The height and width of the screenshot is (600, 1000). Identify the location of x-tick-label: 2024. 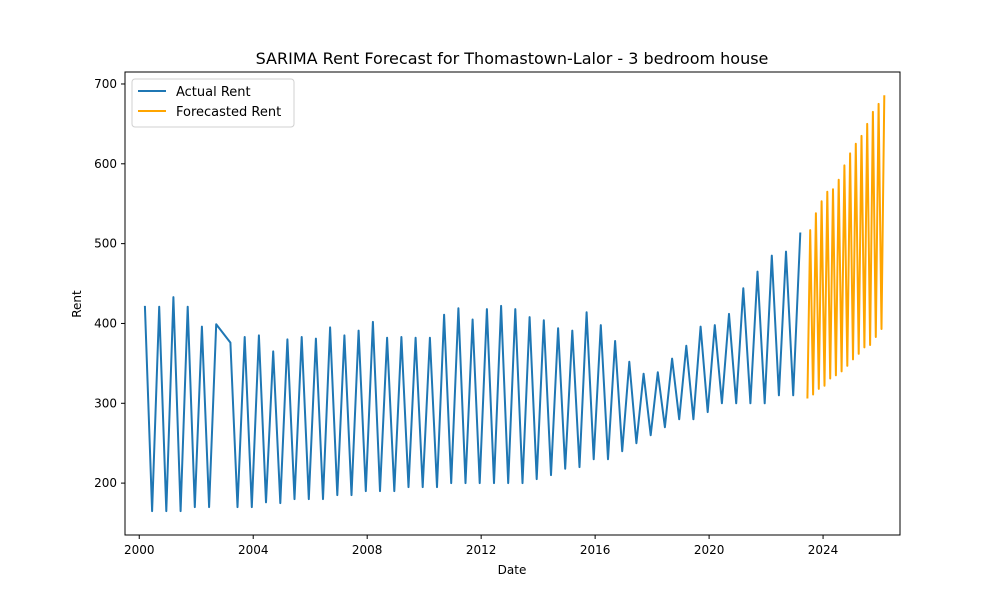
(823, 550).